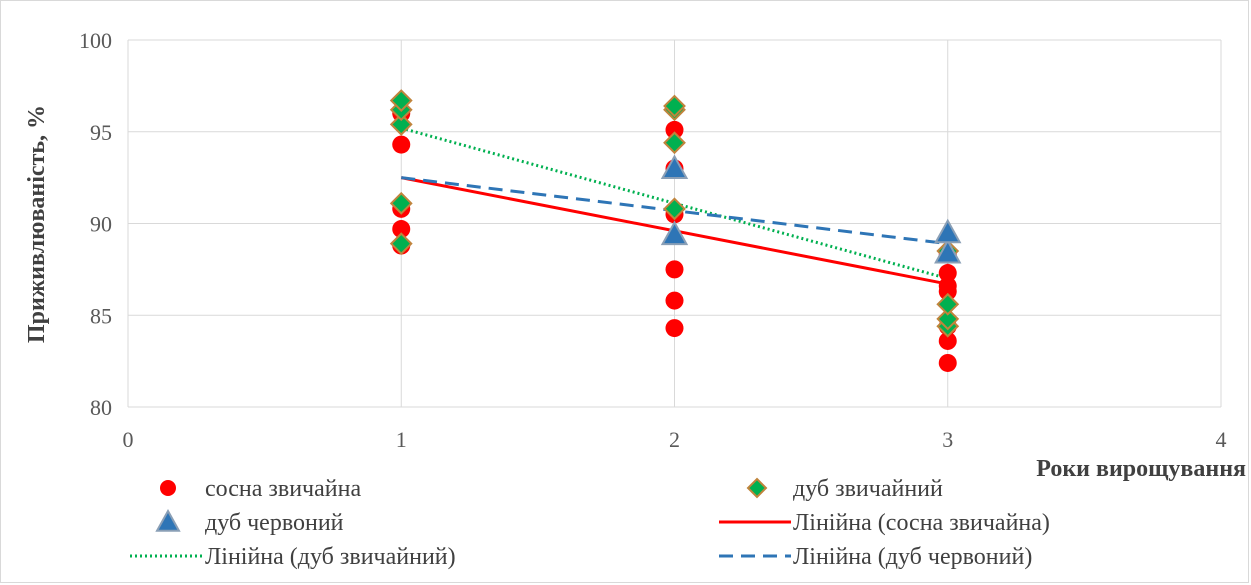 The height and width of the screenshot is (585, 1251). I want to click on legend-label: дуб звичайний, so click(868, 489).